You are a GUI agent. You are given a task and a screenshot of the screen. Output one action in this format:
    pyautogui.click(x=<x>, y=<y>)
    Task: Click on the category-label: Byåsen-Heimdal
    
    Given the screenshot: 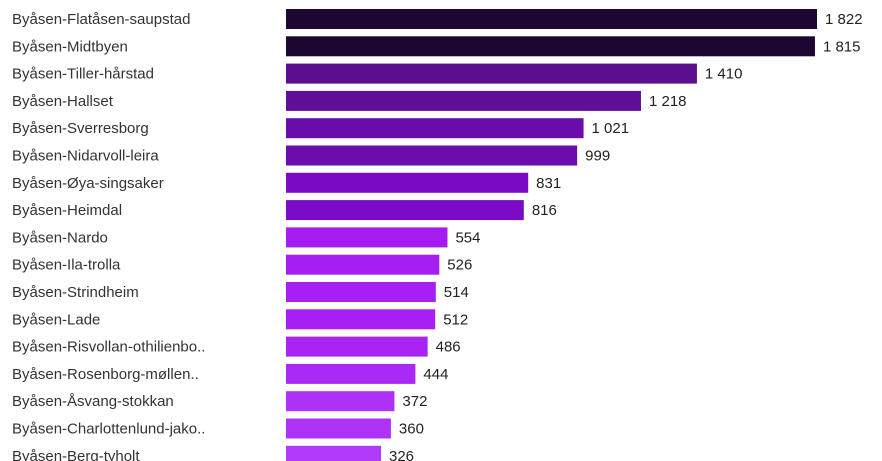 What is the action you would take?
    pyautogui.click(x=67, y=210)
    